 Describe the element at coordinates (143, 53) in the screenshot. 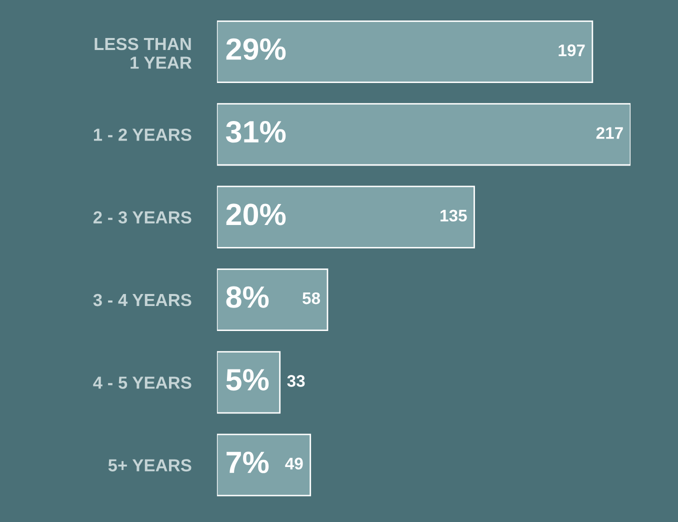

I see `y-tick-label: LESS THAN 1 YEAR` at that location.